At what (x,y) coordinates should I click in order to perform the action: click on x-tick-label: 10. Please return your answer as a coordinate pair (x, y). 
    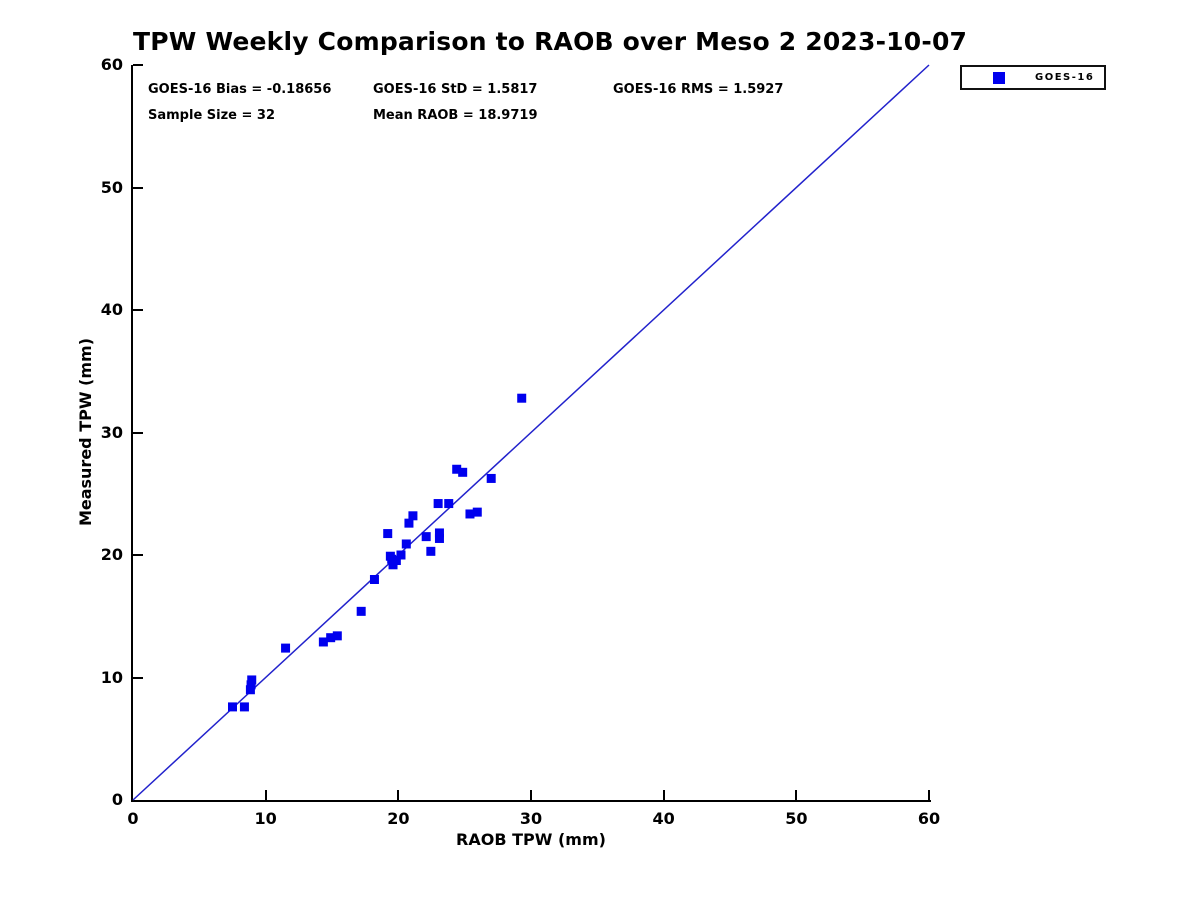
    Looking at the image, I should click on (265, 818).